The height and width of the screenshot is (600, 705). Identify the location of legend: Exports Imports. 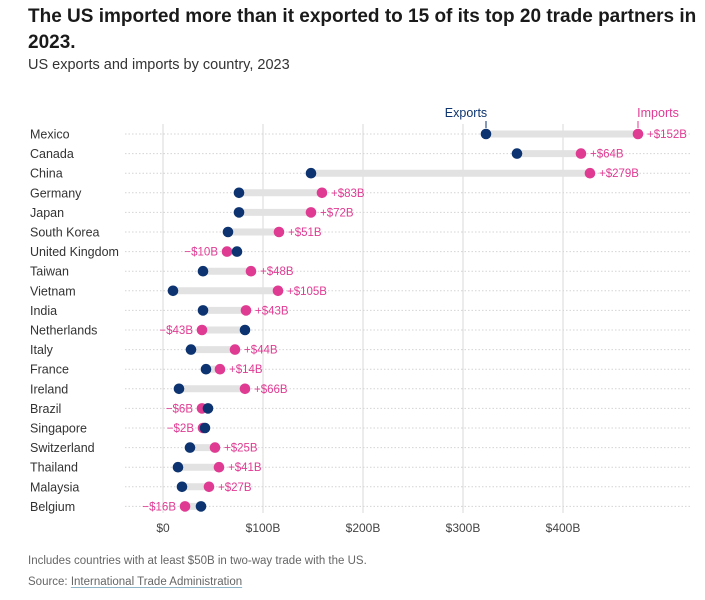
(562, 117).